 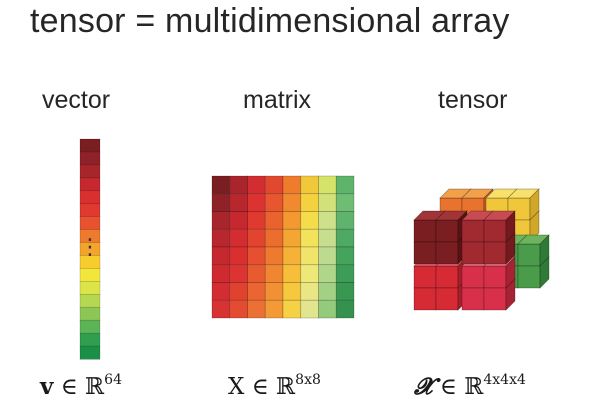 I want to click on vector-op: ∈, so click(x=69, y=387).